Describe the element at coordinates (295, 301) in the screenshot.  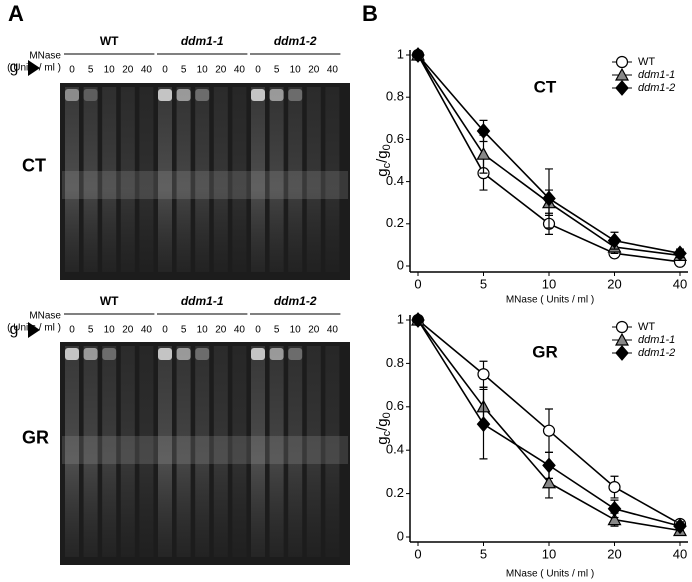
I see `group-label: ddm1-2` at that location.